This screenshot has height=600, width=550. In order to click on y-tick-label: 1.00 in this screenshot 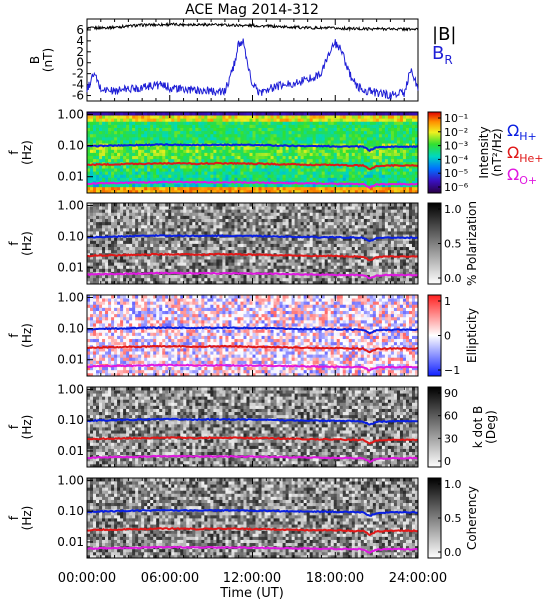, I will do `click(70, 114)`.